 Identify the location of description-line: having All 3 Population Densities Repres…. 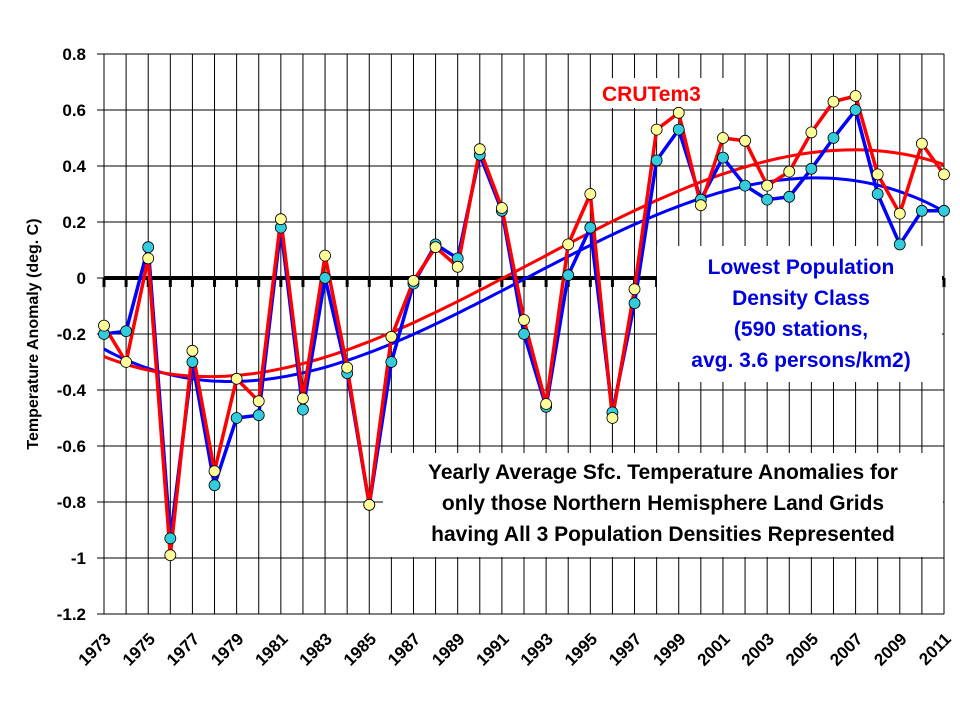
(663, 534).